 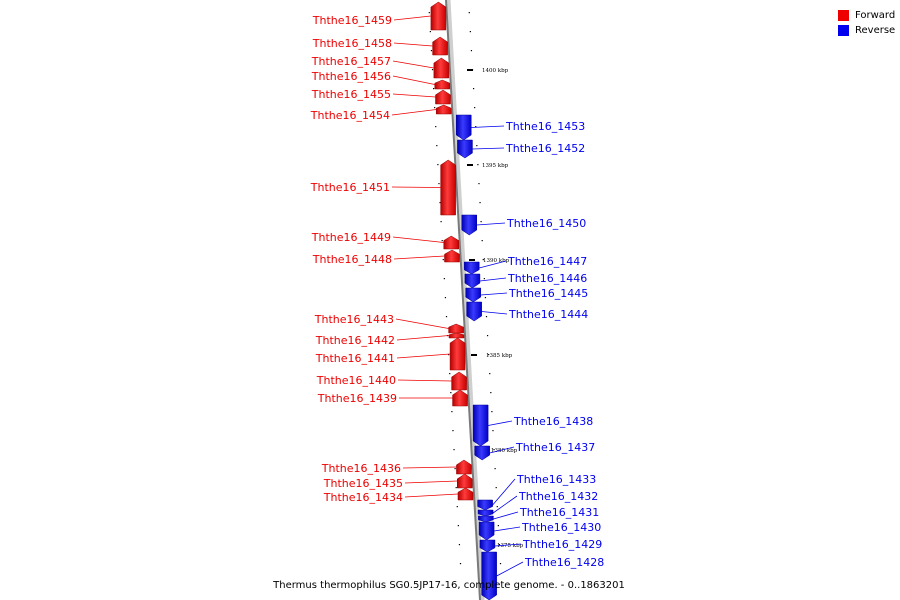 What do you see at coordinates (352, 43) in the screenshot?
I see `gene-label: Ththe16_1458` at bounding box center [352, 43].